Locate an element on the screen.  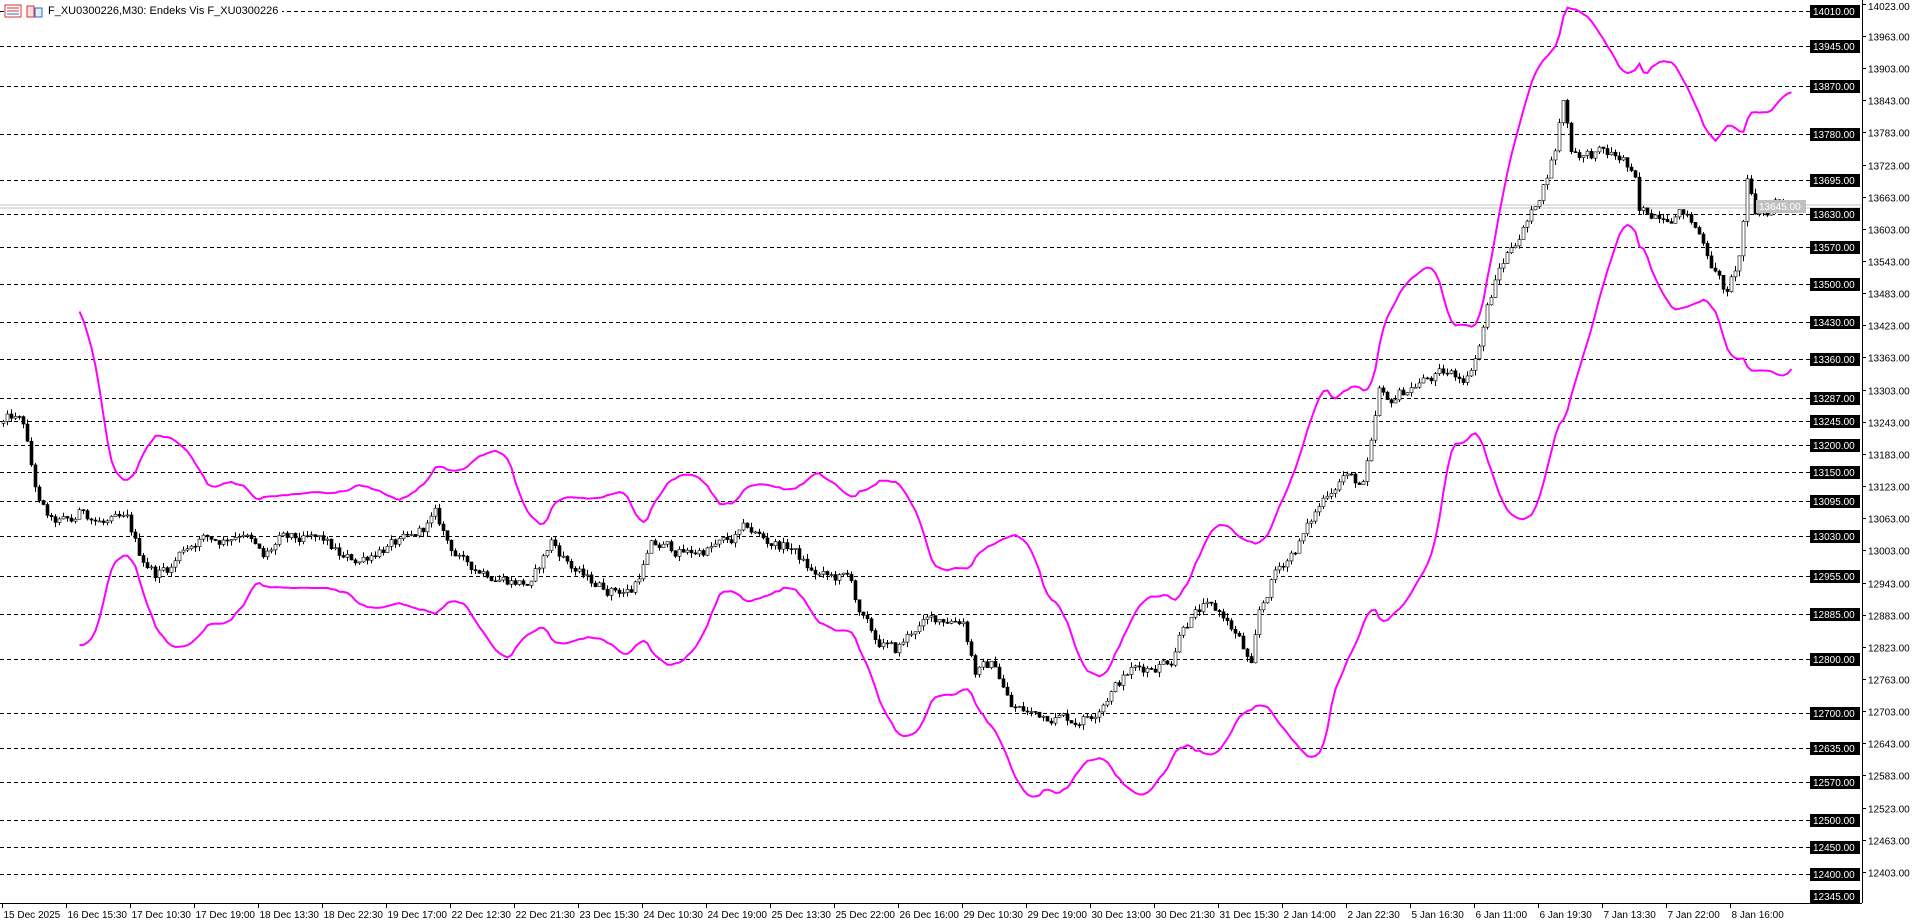
level-label: 12345.00 is located at coordinates (1834, 897).